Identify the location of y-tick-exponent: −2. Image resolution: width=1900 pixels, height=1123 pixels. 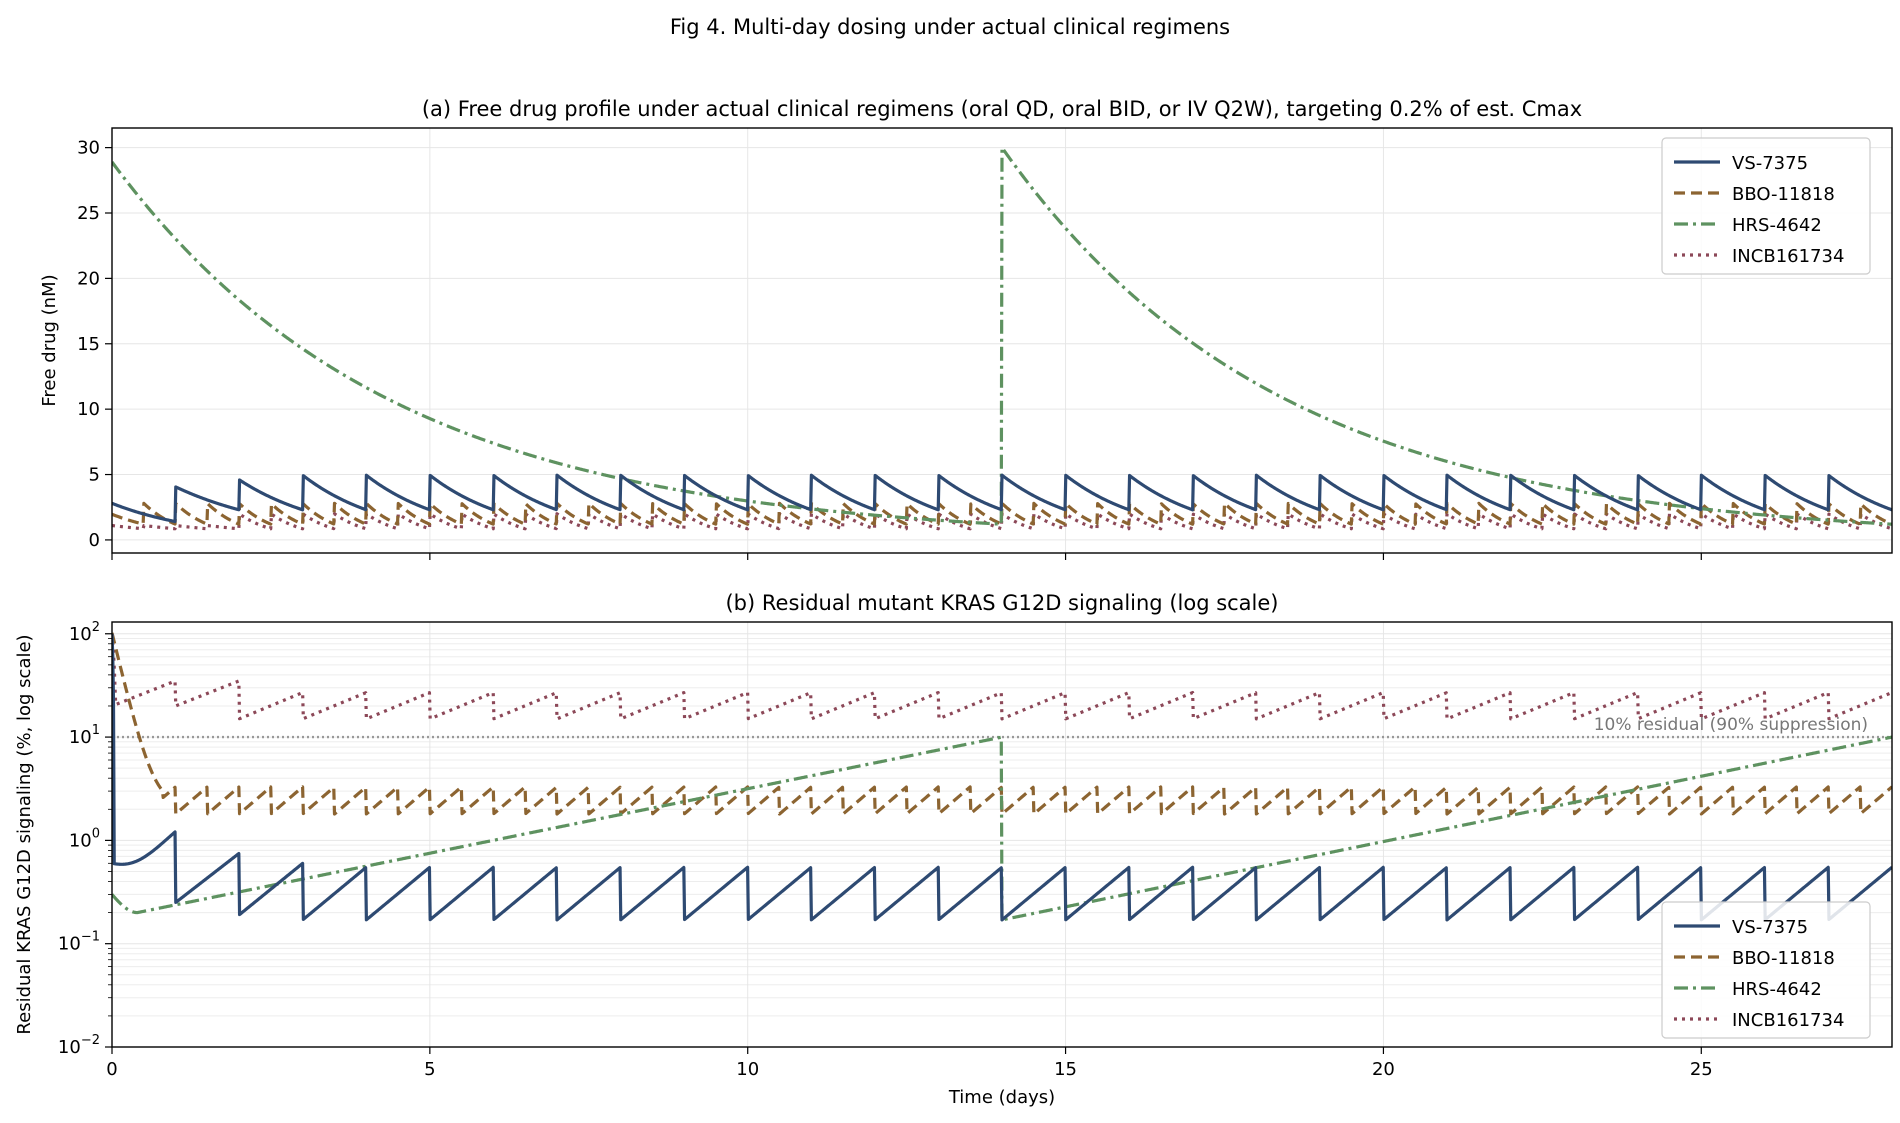
(90, 1040).